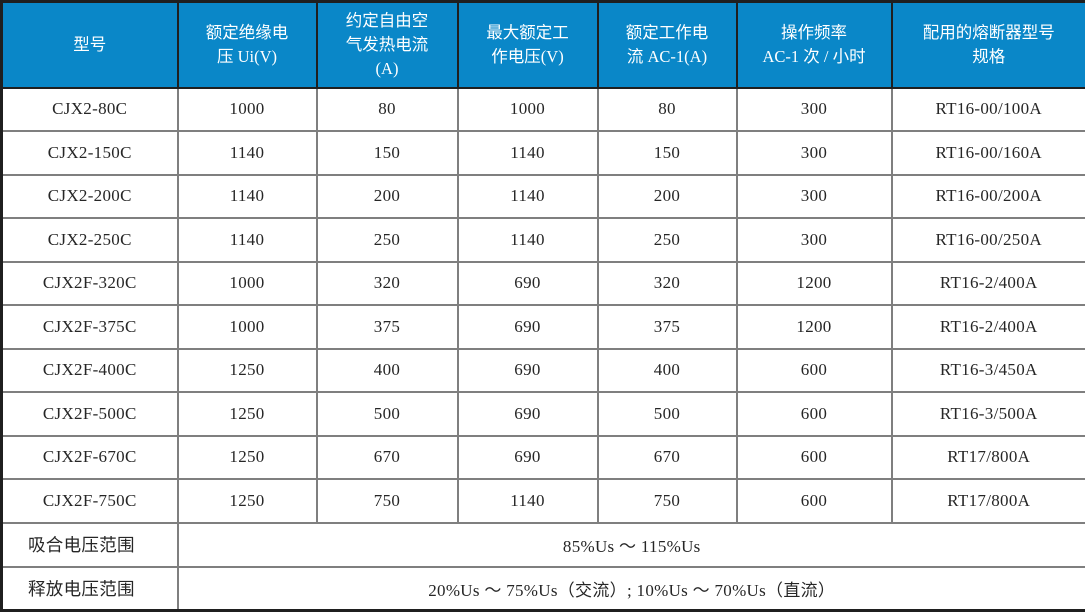 This screenshot has width=1085, height=612. What do you see at coordinates (89, 370) in the screenshot?
I see `cell-model: CJX2F-400C` at bounding box center [89, 370].